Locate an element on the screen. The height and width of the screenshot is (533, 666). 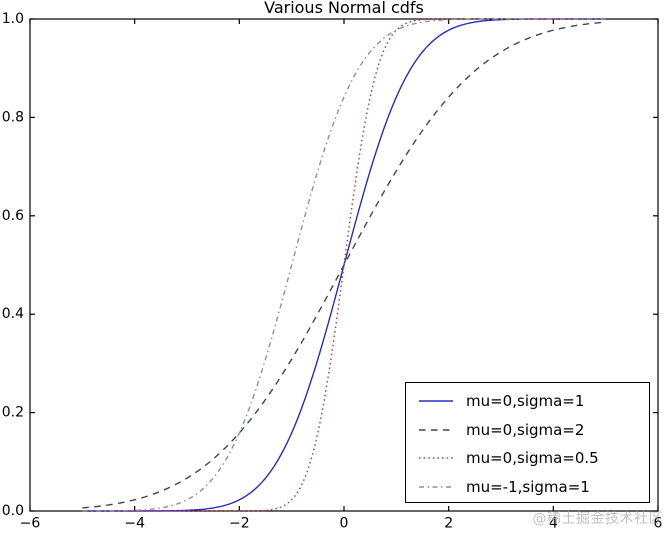
y-tick-label: 0.6 is located at coordinates (13, 216).